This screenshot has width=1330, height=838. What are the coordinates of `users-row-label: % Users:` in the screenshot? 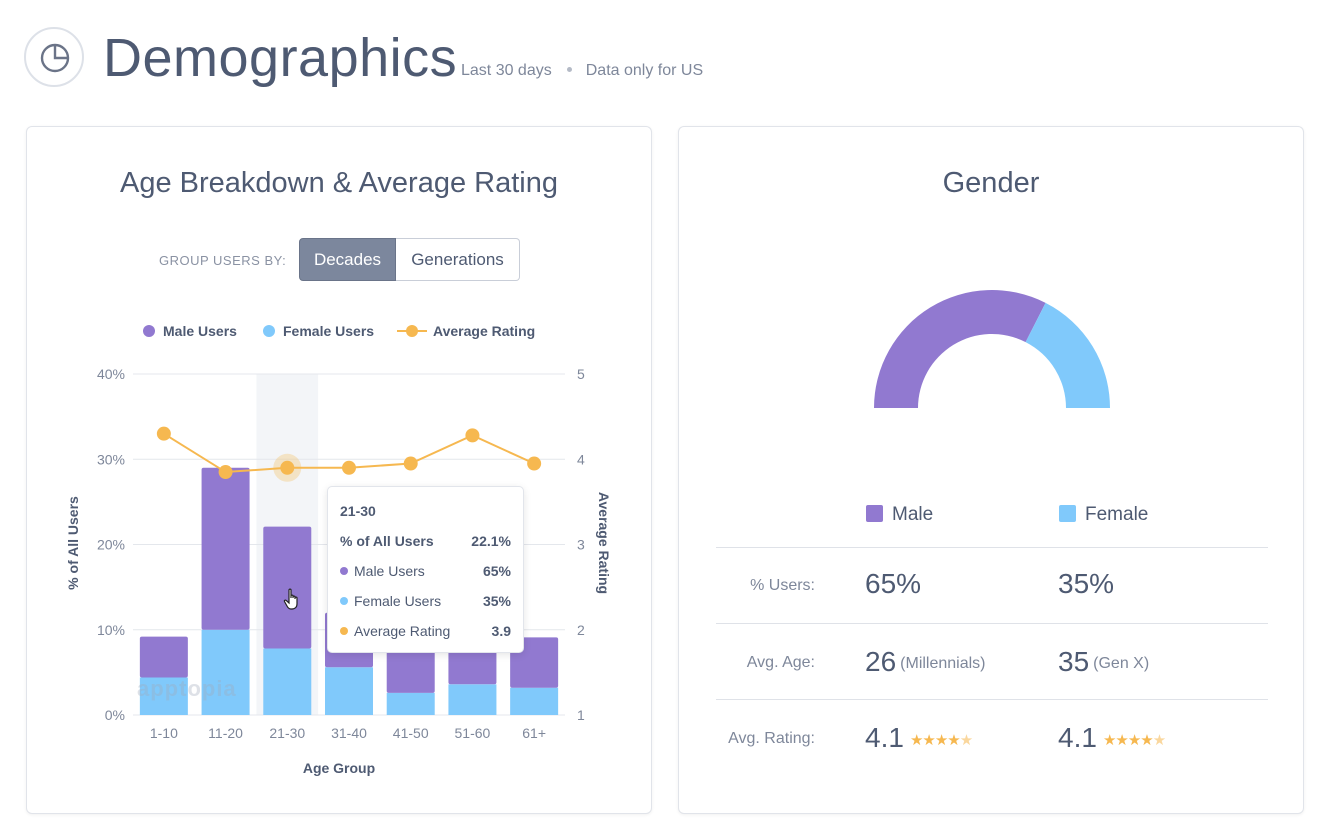 It's located at (782, 585).